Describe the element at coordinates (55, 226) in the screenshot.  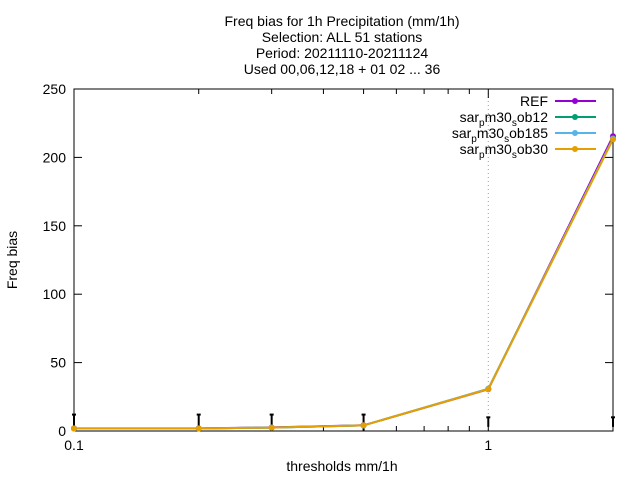
I see `y-tick-label: 150` at that location.